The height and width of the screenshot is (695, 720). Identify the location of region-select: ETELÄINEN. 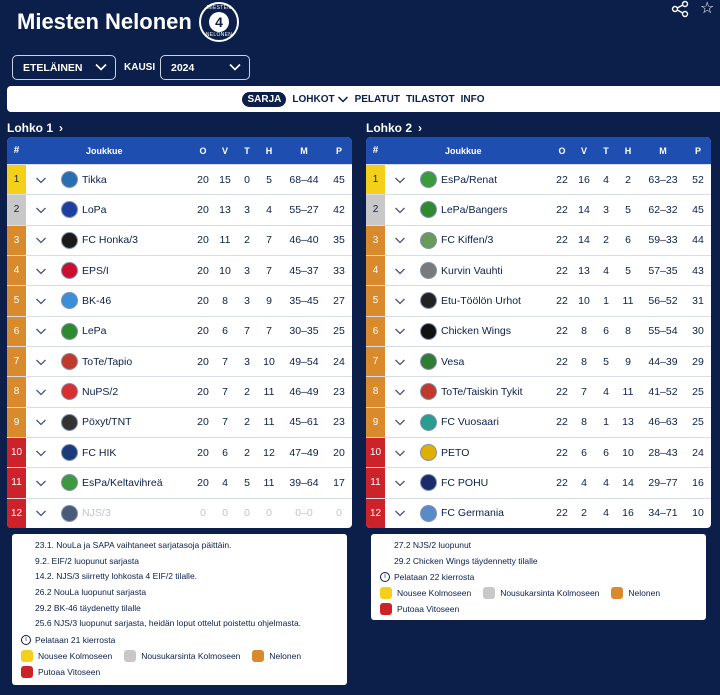
(64, 67).